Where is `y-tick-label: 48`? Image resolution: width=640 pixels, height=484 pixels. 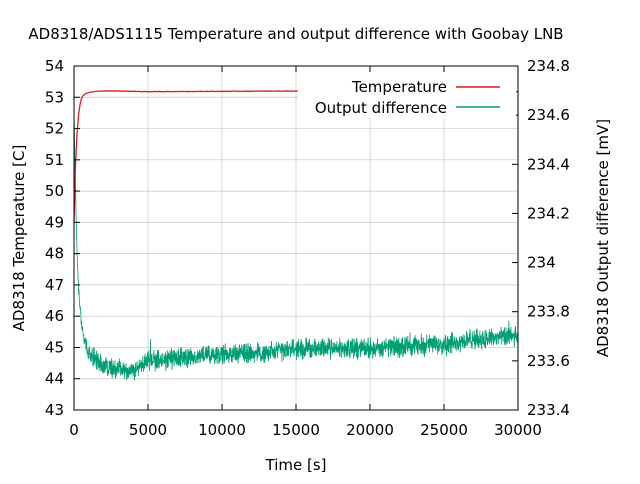
y-tick-label: 48 is located at coordinates (54, 254).